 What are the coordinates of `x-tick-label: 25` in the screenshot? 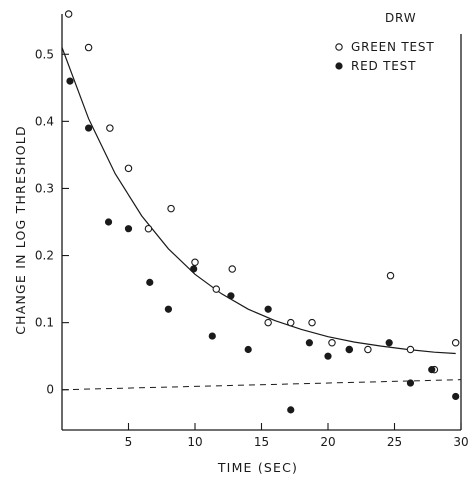 It's located at (394, 442).